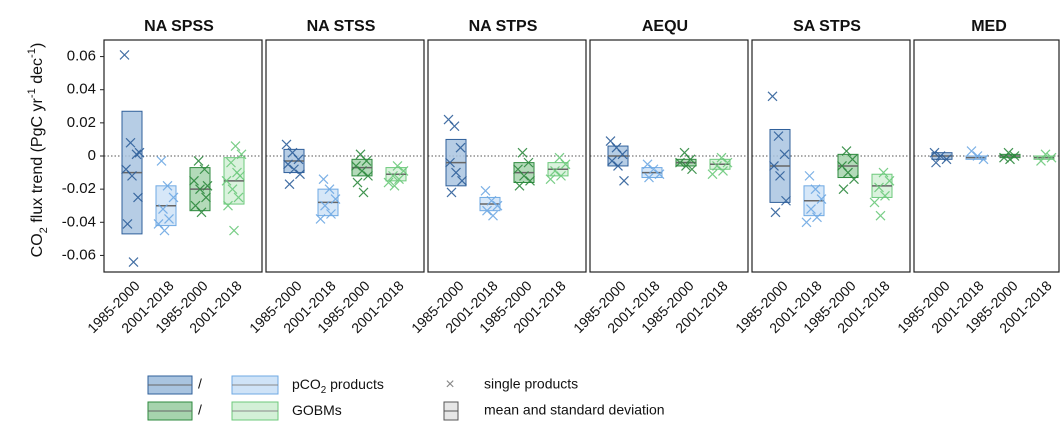 The width and height of the screenshot is (1061, 424). What do you see at coordinates (37, 73) in the screenshot?
I see `label-part: dec` at bounding box center [37, 73].